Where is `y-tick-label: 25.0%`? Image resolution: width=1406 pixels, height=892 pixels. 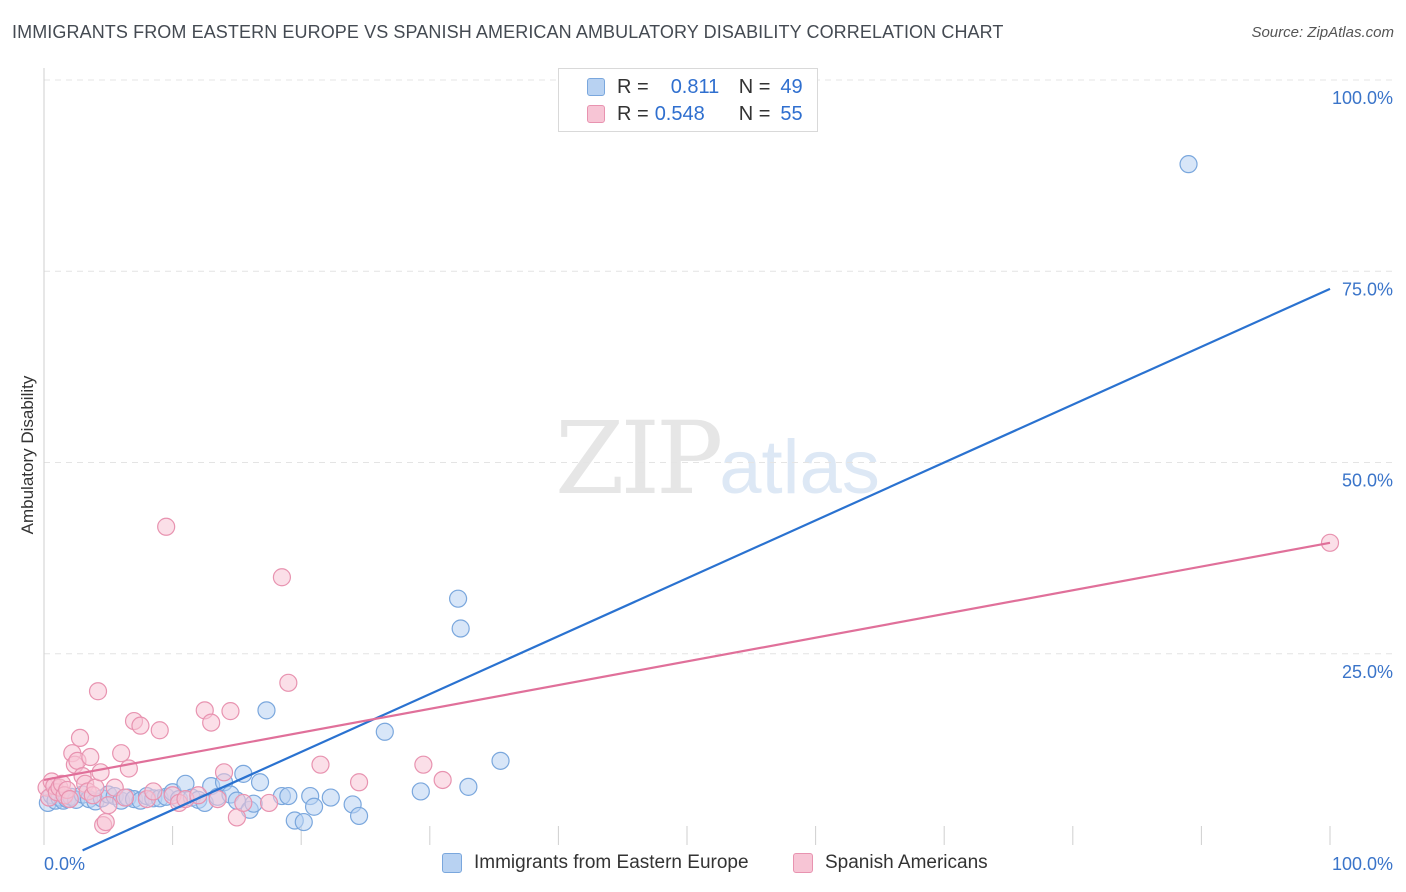
y-tick-label: 25.0% is located at coordinates (1367, 672).